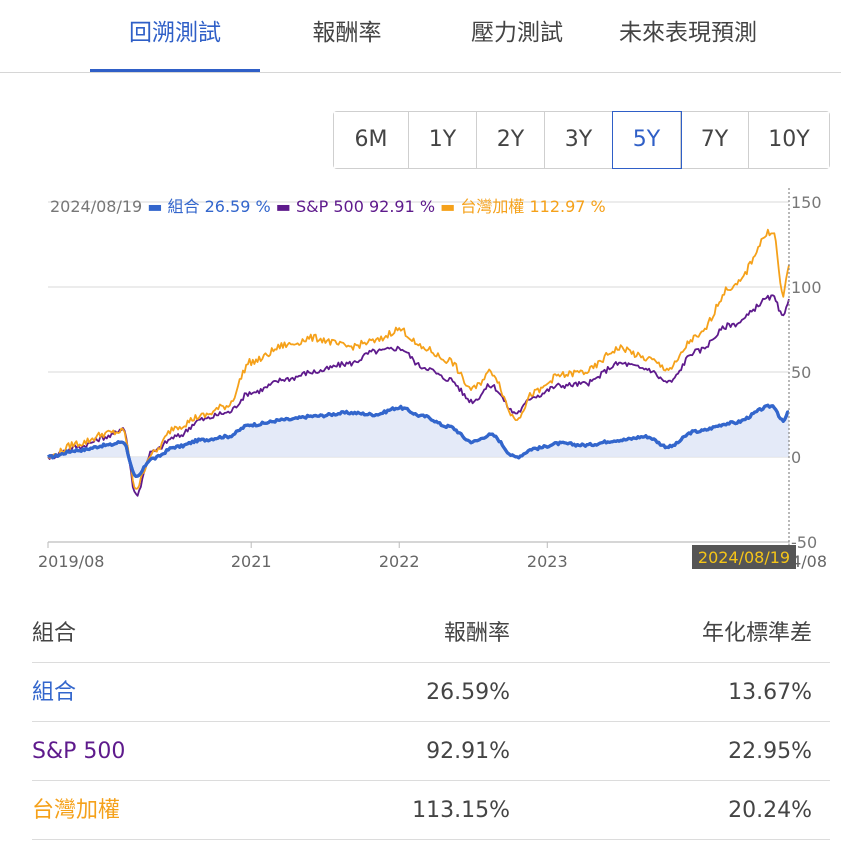  What do you see at coordinates (251, 561) in the screenshot?
I see `x-tick-label: 2021` at bounding box center [251, 561].